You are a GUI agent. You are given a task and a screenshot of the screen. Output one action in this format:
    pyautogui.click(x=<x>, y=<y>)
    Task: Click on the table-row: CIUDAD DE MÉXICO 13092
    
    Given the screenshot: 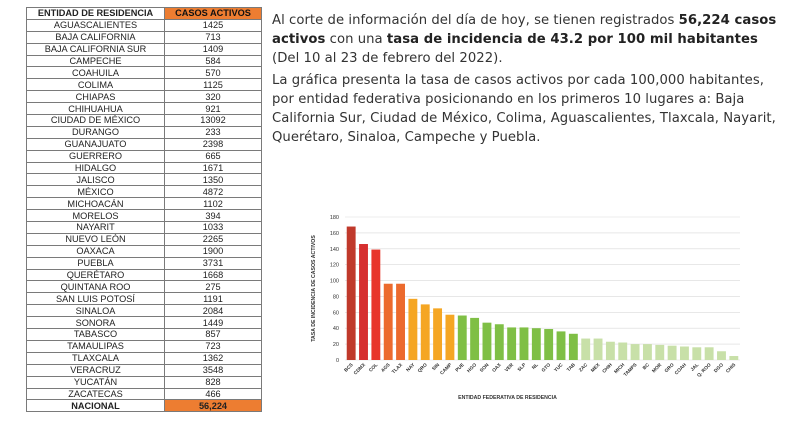 What is the action you would take?
    pyautogui.click(x=144, y=120)
    